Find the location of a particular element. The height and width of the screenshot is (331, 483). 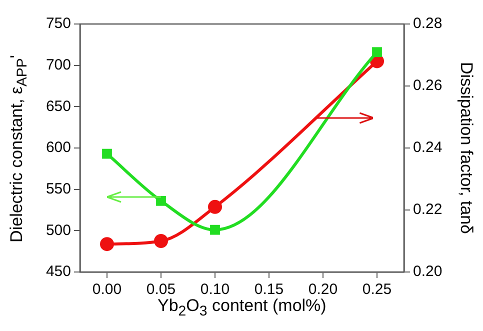

x-tick-label: 0.05 is located at coordinates (161, 289).